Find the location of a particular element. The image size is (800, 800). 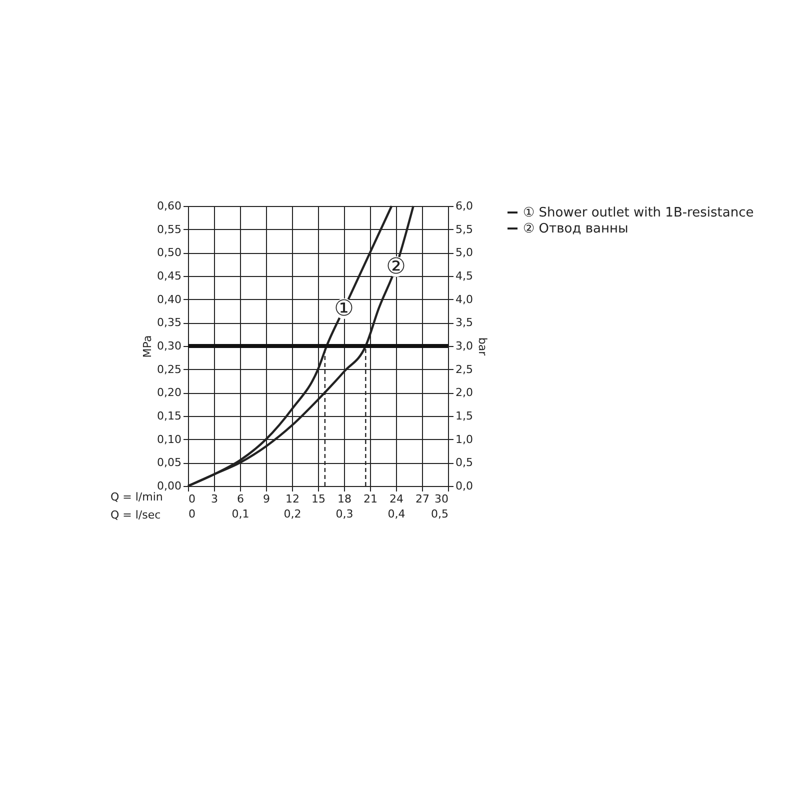

x-tick-label: 24 is located at coordinates (397, 499).